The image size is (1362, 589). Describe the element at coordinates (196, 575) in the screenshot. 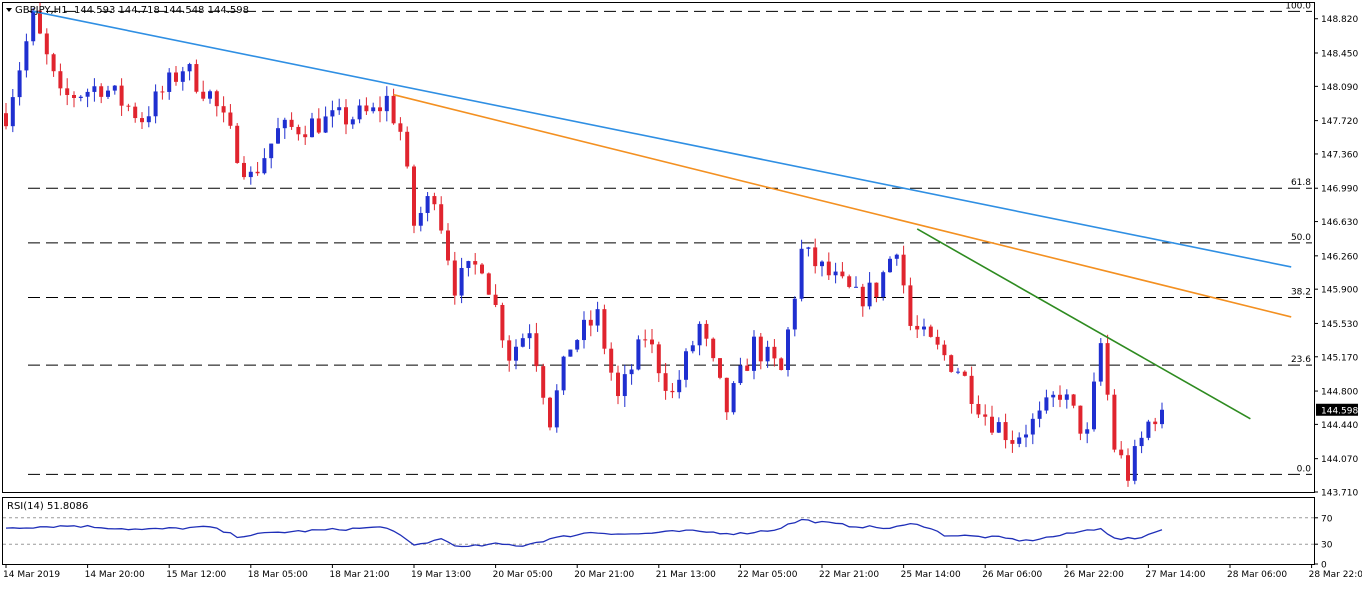

I see `time-tick-label: 15 Mar 12:00` at that location.